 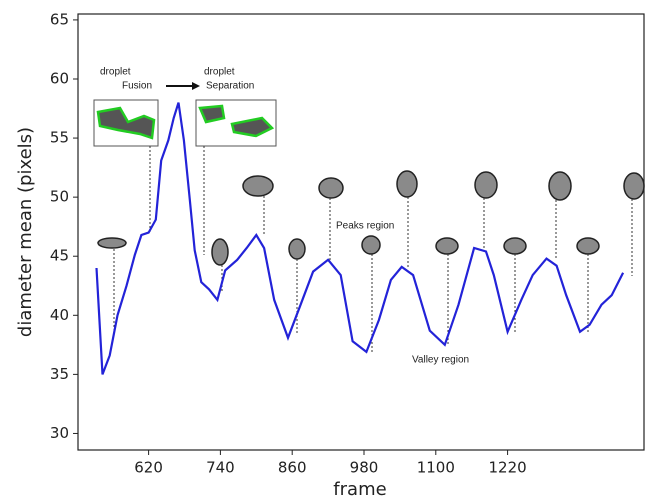 I want to click on y-tick-label: 55, so click(x=59, y=138).